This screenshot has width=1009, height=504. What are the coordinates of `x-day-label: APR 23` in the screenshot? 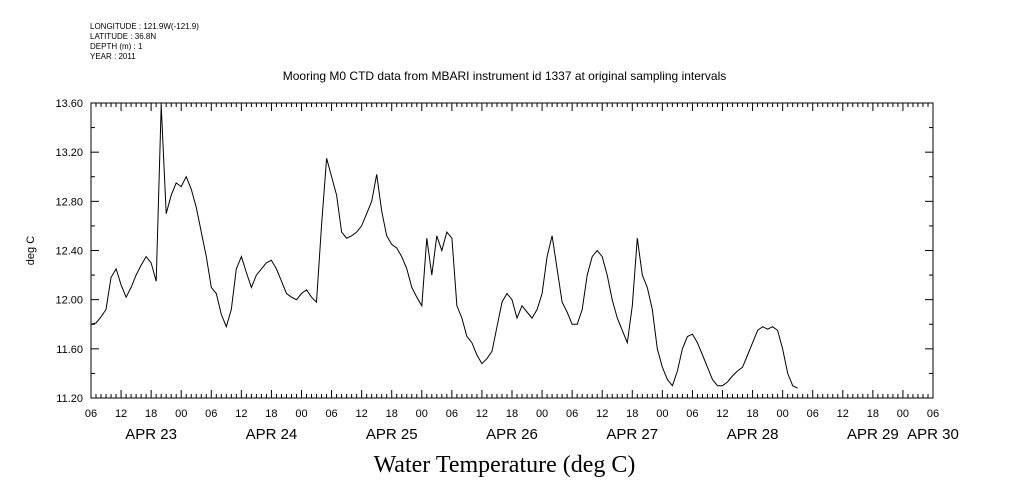 It's located at (151, 434).